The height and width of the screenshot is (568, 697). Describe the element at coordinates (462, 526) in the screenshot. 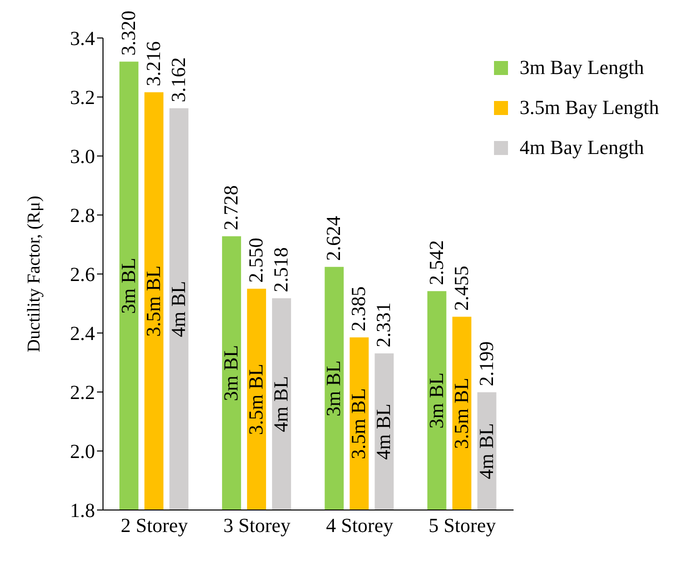

I see `x-tick-label: 5 Storey` at that location.